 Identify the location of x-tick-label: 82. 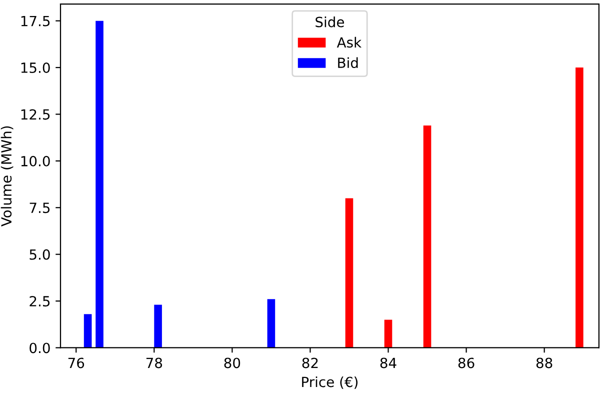
(310, 363).